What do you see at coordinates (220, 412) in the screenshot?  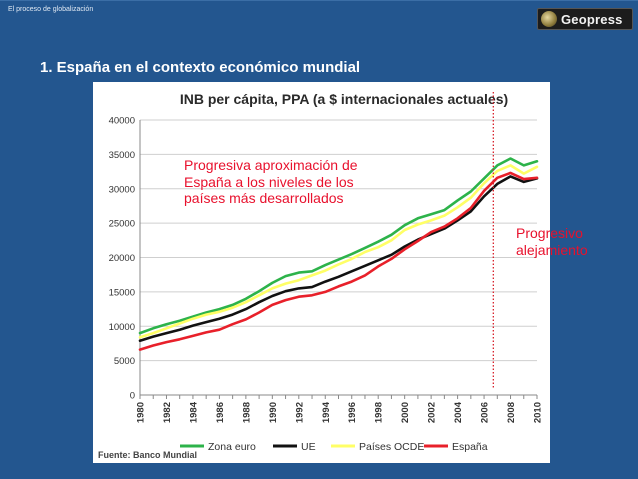 I see `x-tick-label-1986: 1986` at bounding box center [220, 412].